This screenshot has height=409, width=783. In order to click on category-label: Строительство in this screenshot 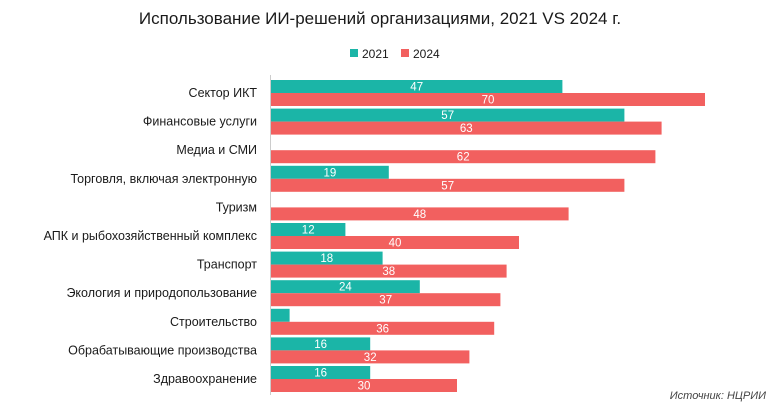, I will do `click(213, 322)`.